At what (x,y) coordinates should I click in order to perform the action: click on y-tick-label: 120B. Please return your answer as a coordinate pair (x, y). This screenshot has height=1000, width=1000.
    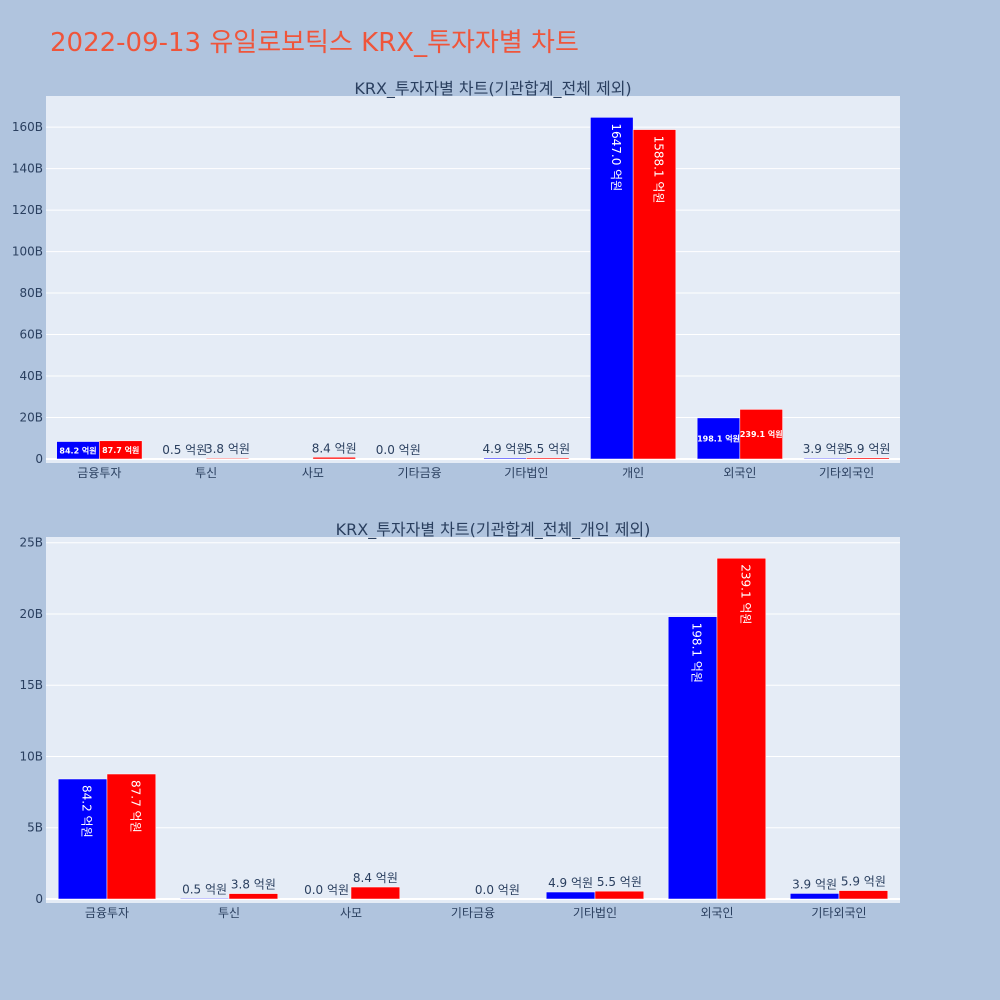
    Looking at the image, I should click on (27, 210).